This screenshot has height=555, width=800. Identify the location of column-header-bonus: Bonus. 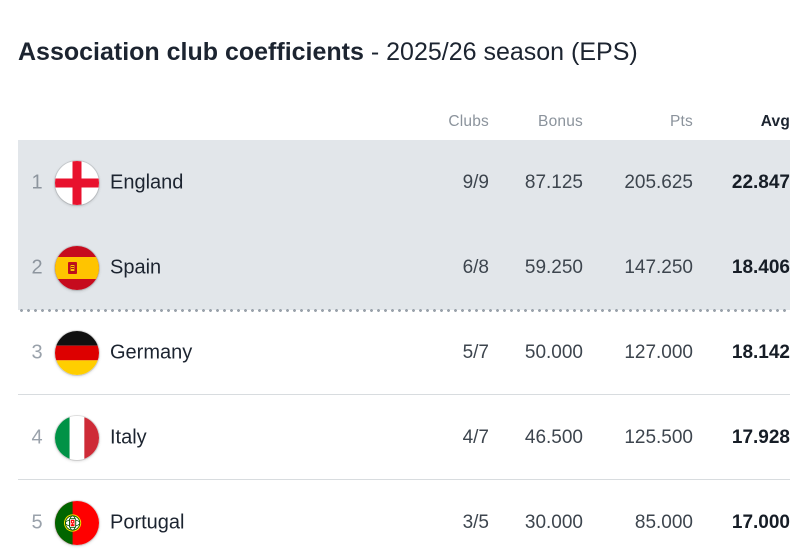
(560, 121).